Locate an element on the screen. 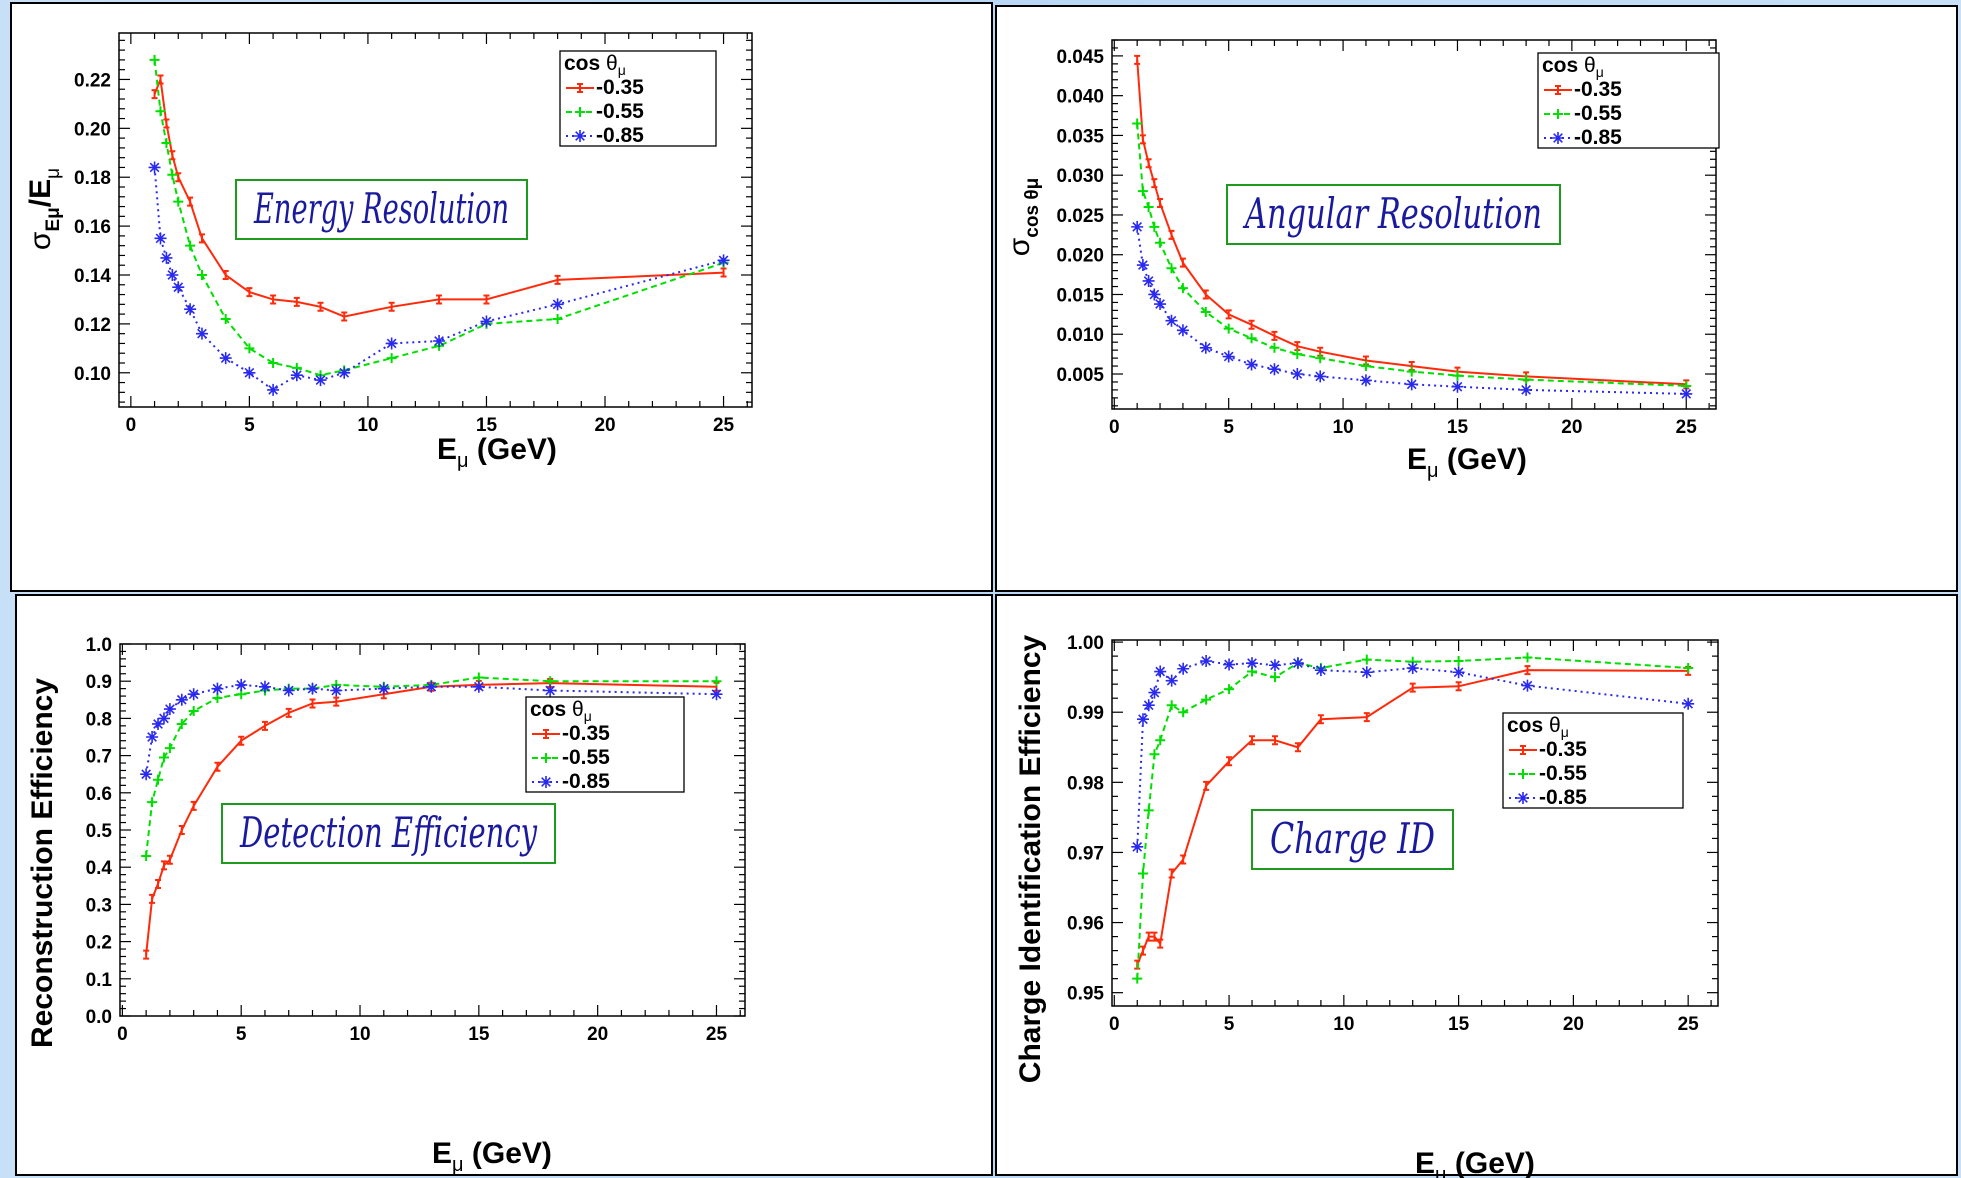  point--0.85-12 is located at coordinates (344, 372).